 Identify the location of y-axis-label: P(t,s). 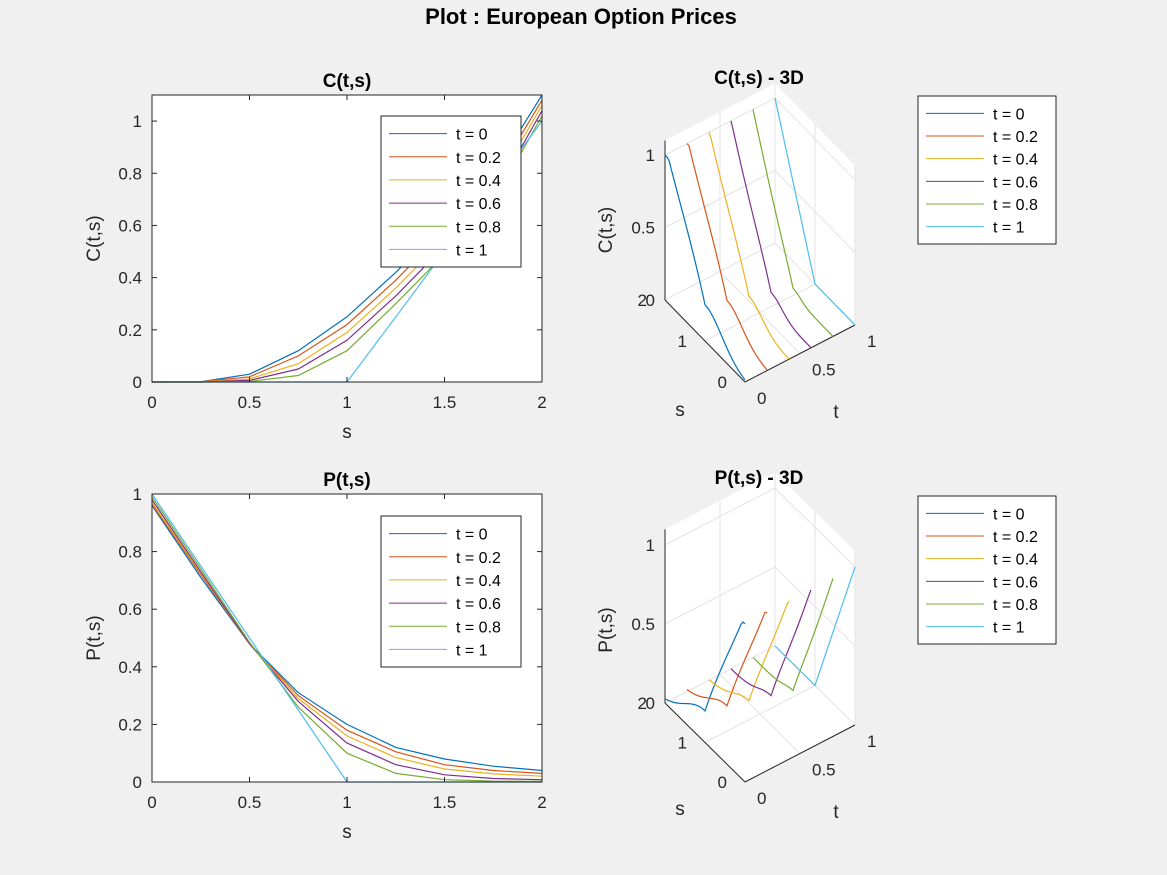
(94, 637).